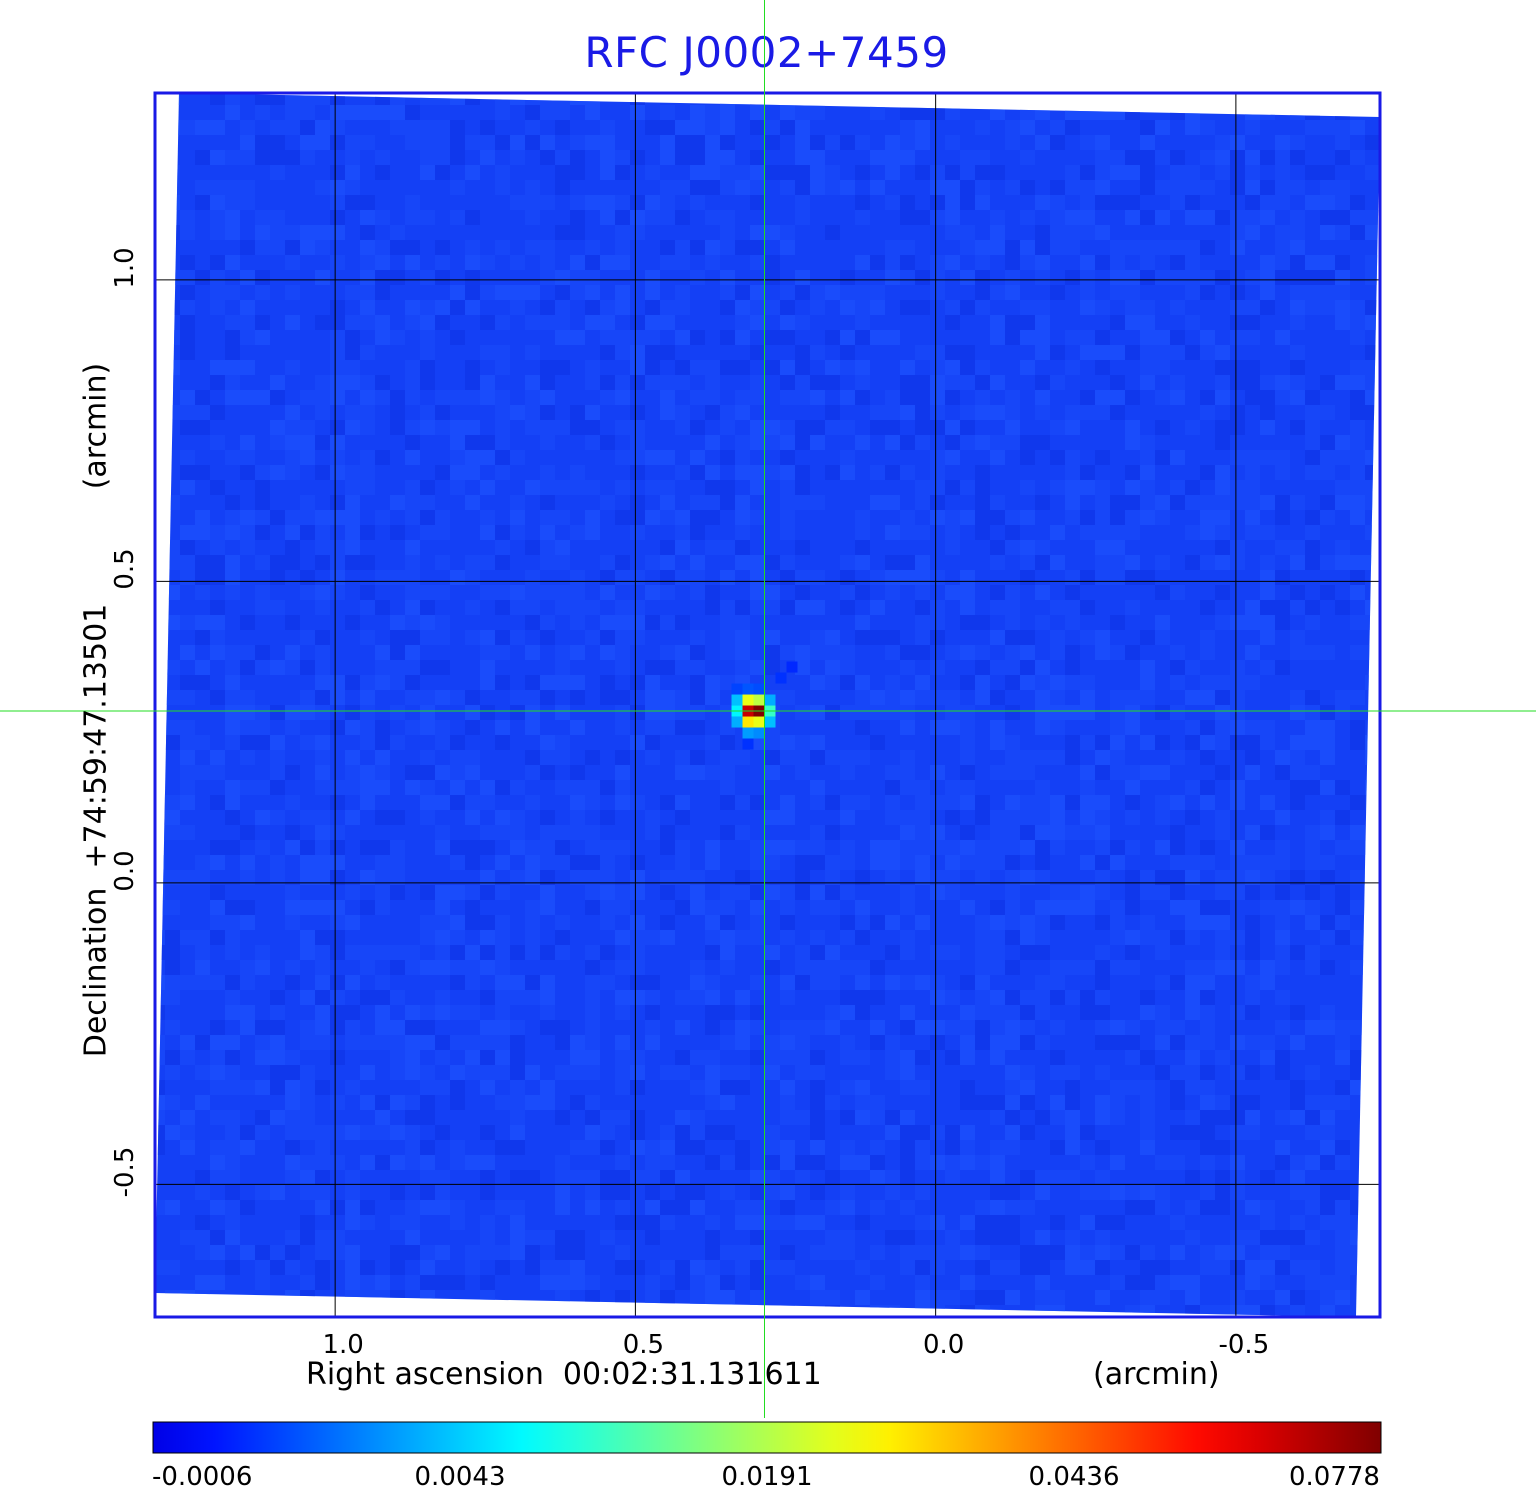 The width and height of the screenshot is (1536, 1511). I want to click on y-axis-label: Declination +74:59:47.13501 (arcmin), so click(96, 710).